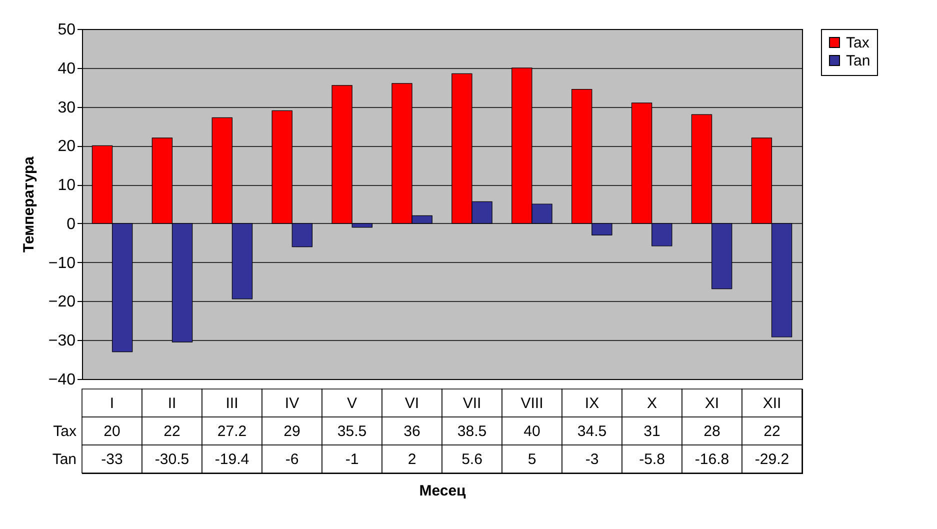  What do you see at coordinates (232, 459) in the screenshot?
I see `data-label: -19.4` at bounding box center [232, 459].